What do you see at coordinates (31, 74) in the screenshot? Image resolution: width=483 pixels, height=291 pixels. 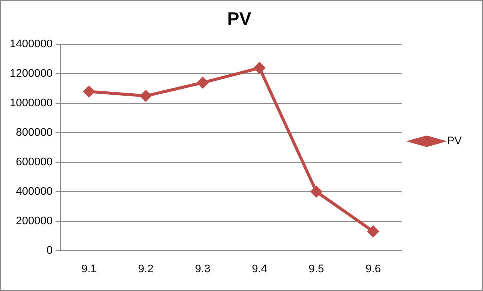 I see `y-tick-label: 1200000` at bounding box center [31, 74].